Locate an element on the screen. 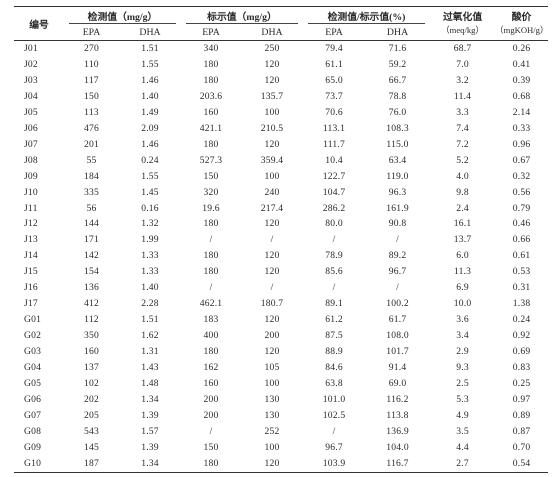  cell-sample-id: J08 is located at coordinates (31, 160).